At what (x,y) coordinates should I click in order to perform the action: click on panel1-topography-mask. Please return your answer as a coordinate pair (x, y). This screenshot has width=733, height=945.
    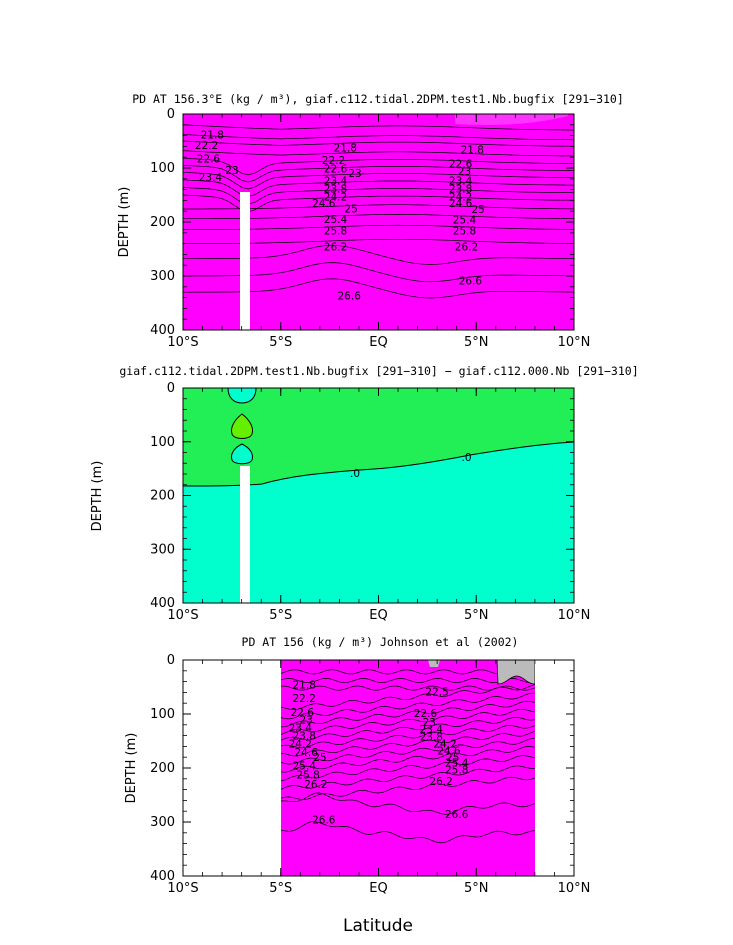
    Looking at the image, I should click on (245, 261).